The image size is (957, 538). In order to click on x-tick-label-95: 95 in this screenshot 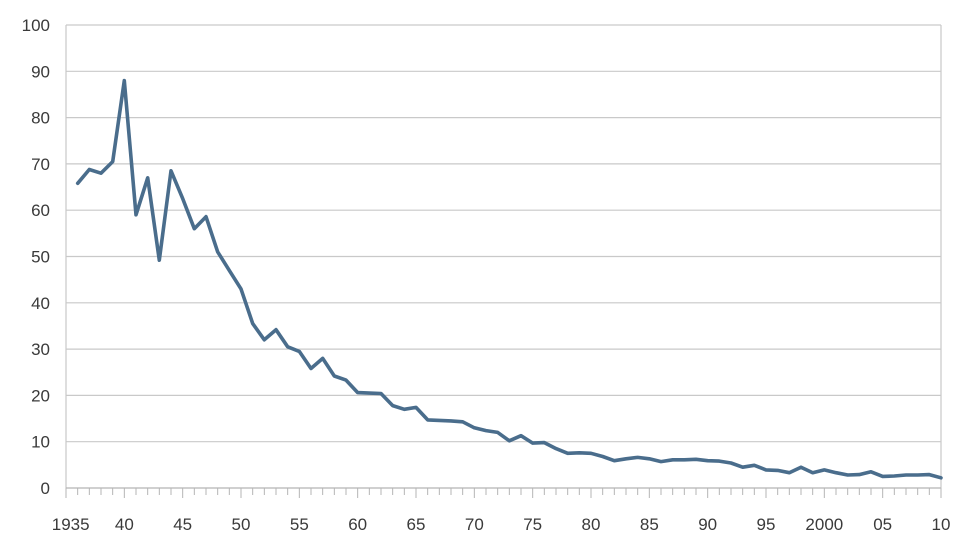, I will do `click(766, 524)`.